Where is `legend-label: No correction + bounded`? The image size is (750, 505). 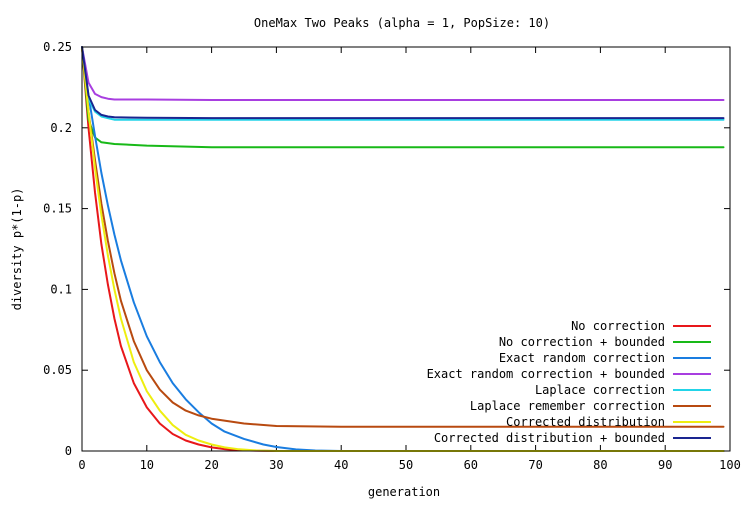
legend-label: No correction + bounded is located at coordinates (582, 342).